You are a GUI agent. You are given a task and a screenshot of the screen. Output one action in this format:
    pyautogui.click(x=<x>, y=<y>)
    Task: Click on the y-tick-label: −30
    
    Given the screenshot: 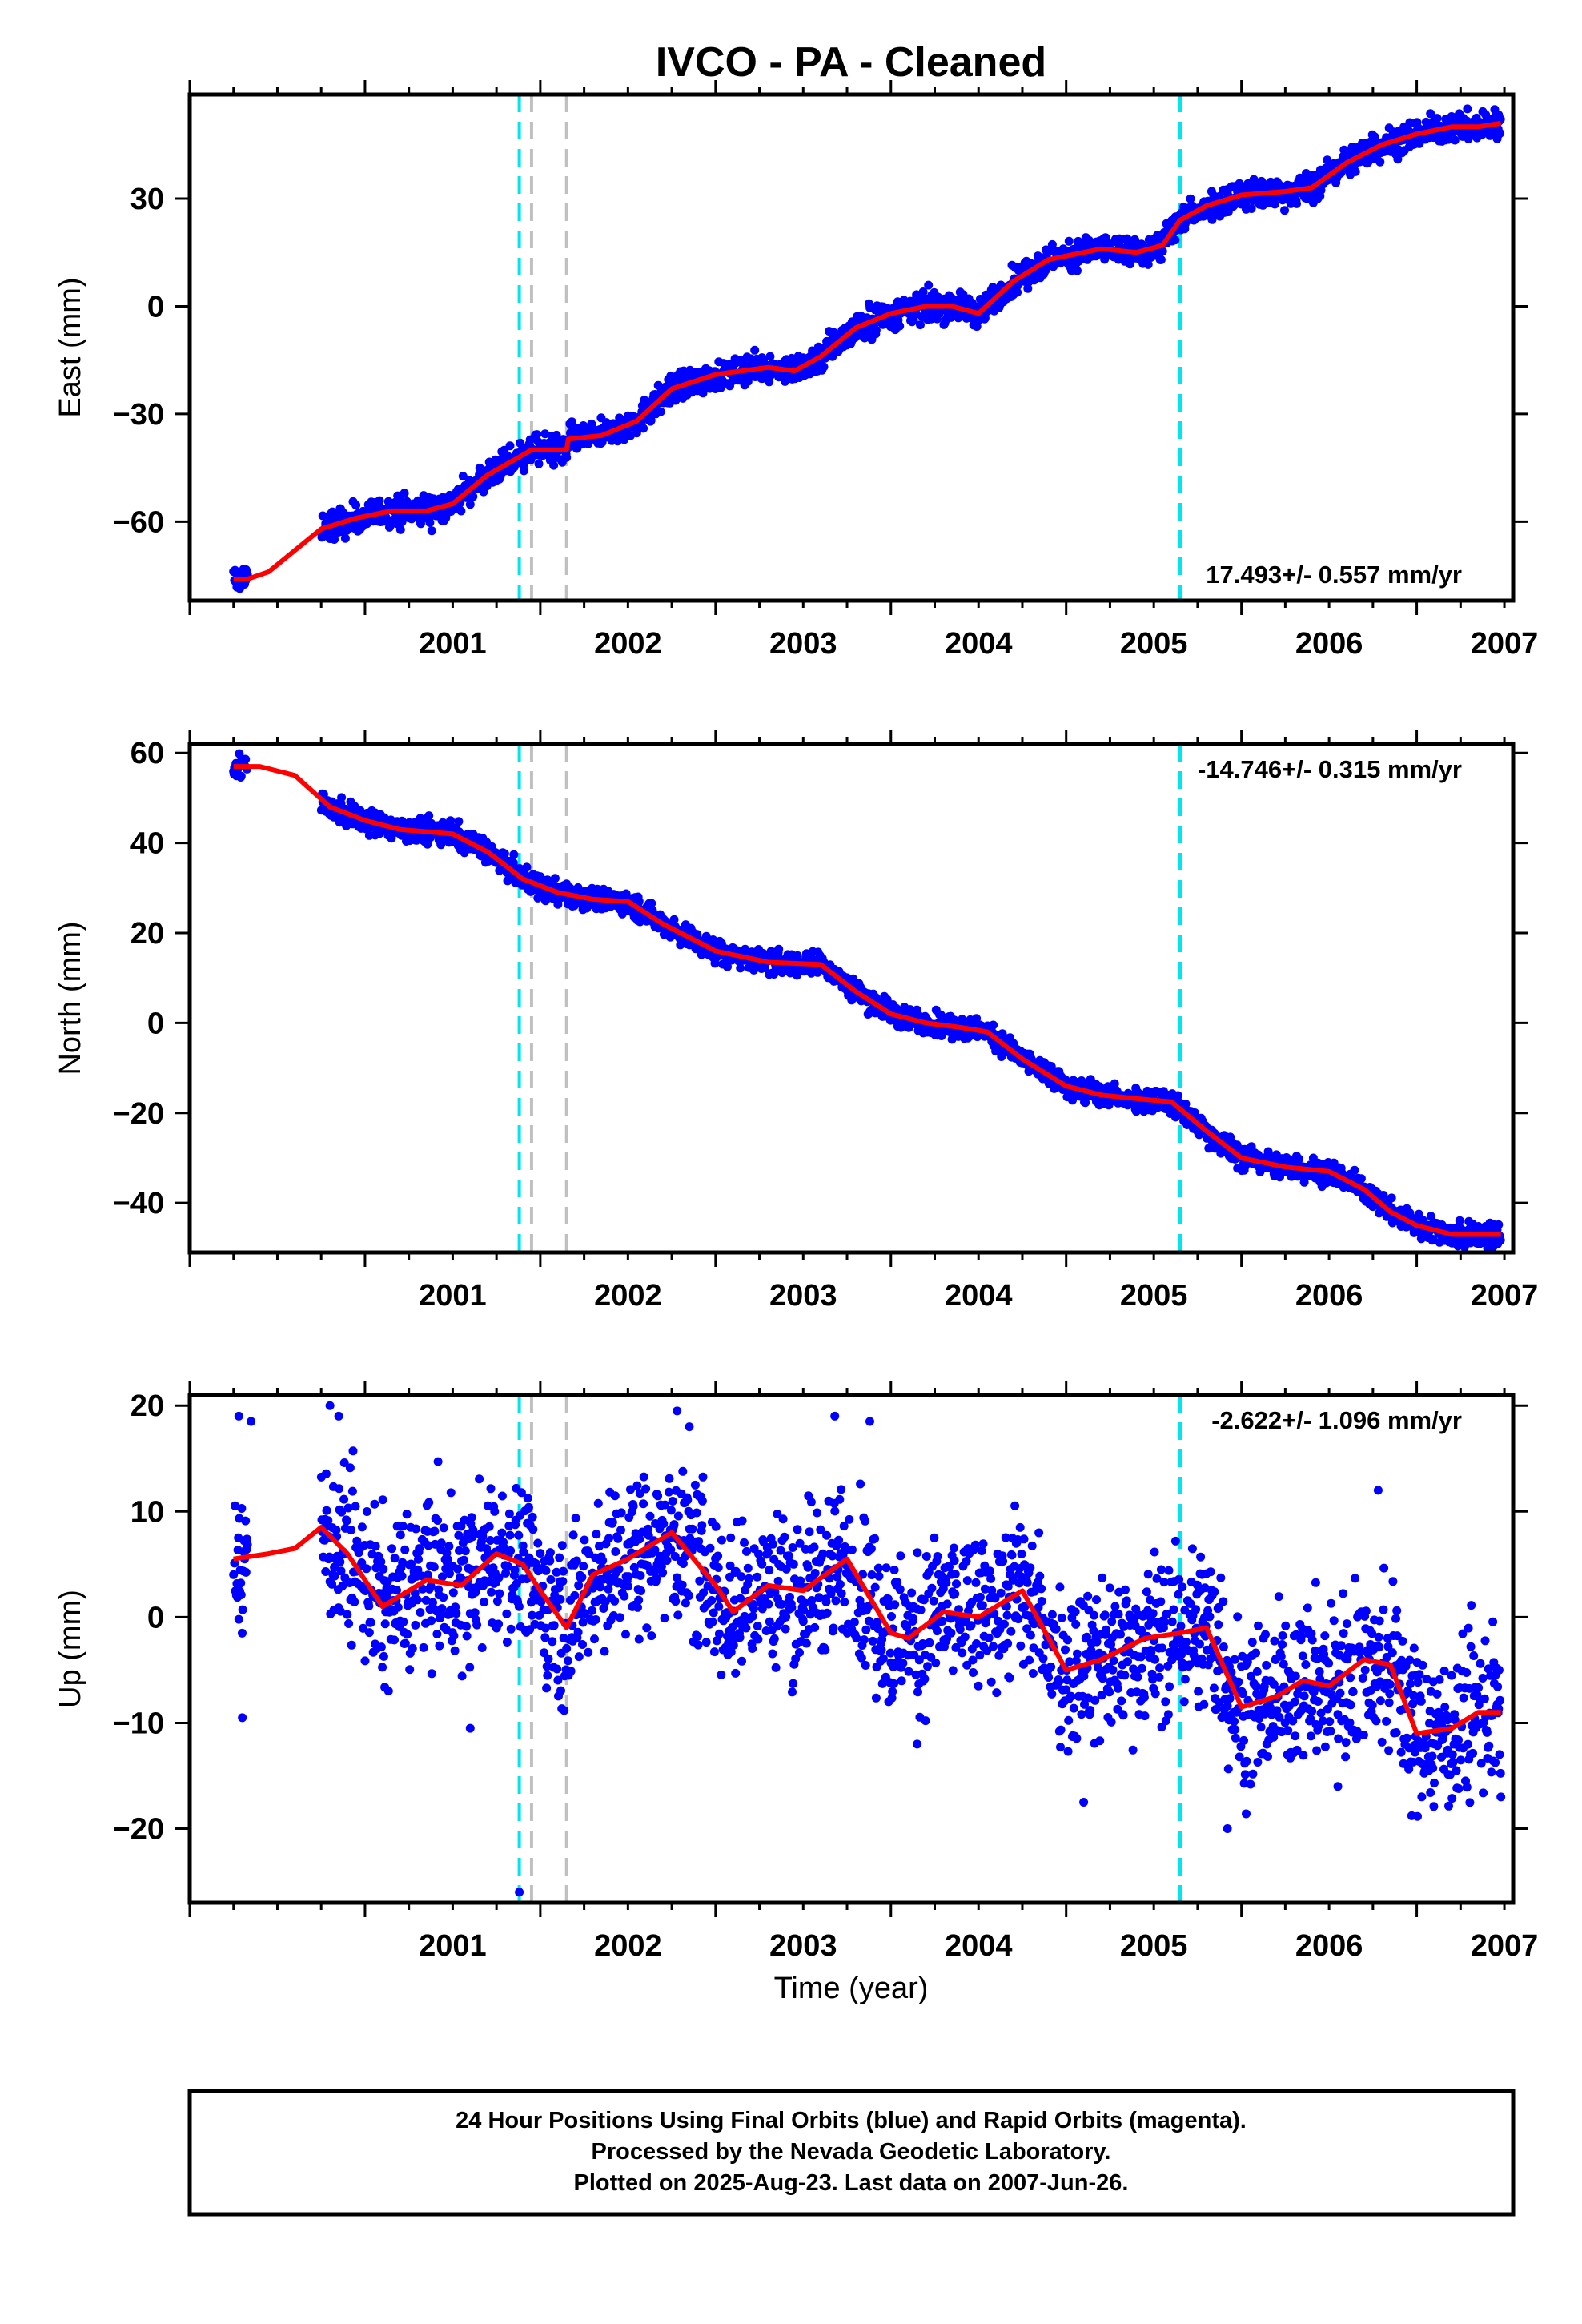 What is the action you would take?
    pyautogui.click(x=138, y=415)
    